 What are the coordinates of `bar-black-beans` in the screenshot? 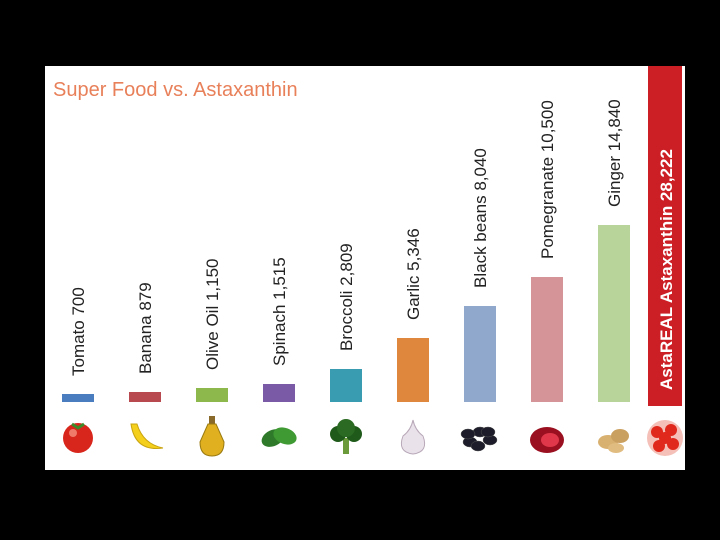 It's located at (480, 354).